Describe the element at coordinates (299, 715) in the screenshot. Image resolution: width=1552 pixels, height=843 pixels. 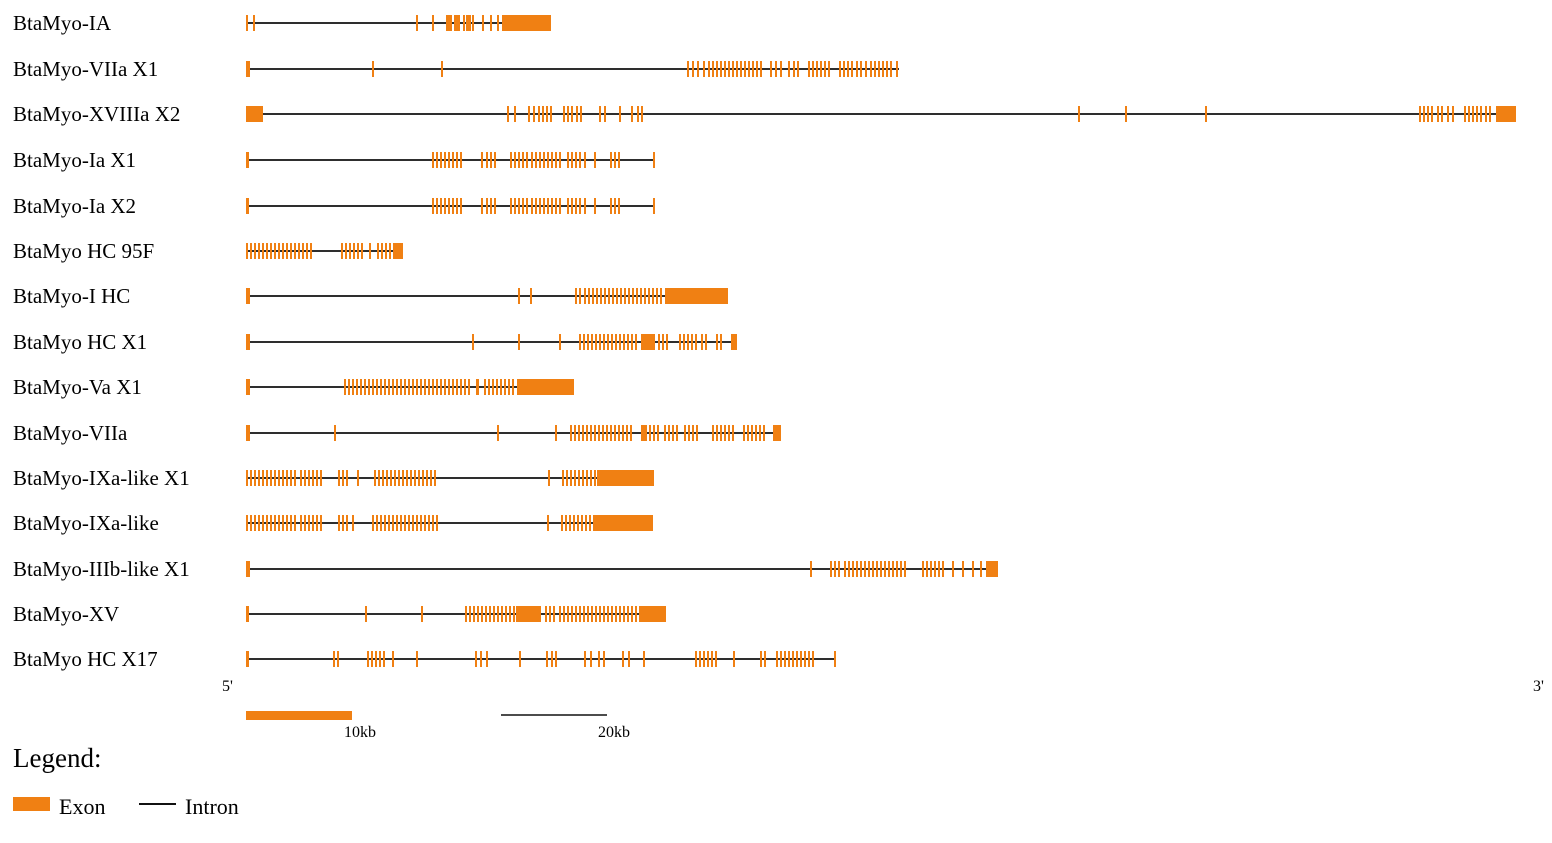
I see `scale-bar-10kb` at that location.